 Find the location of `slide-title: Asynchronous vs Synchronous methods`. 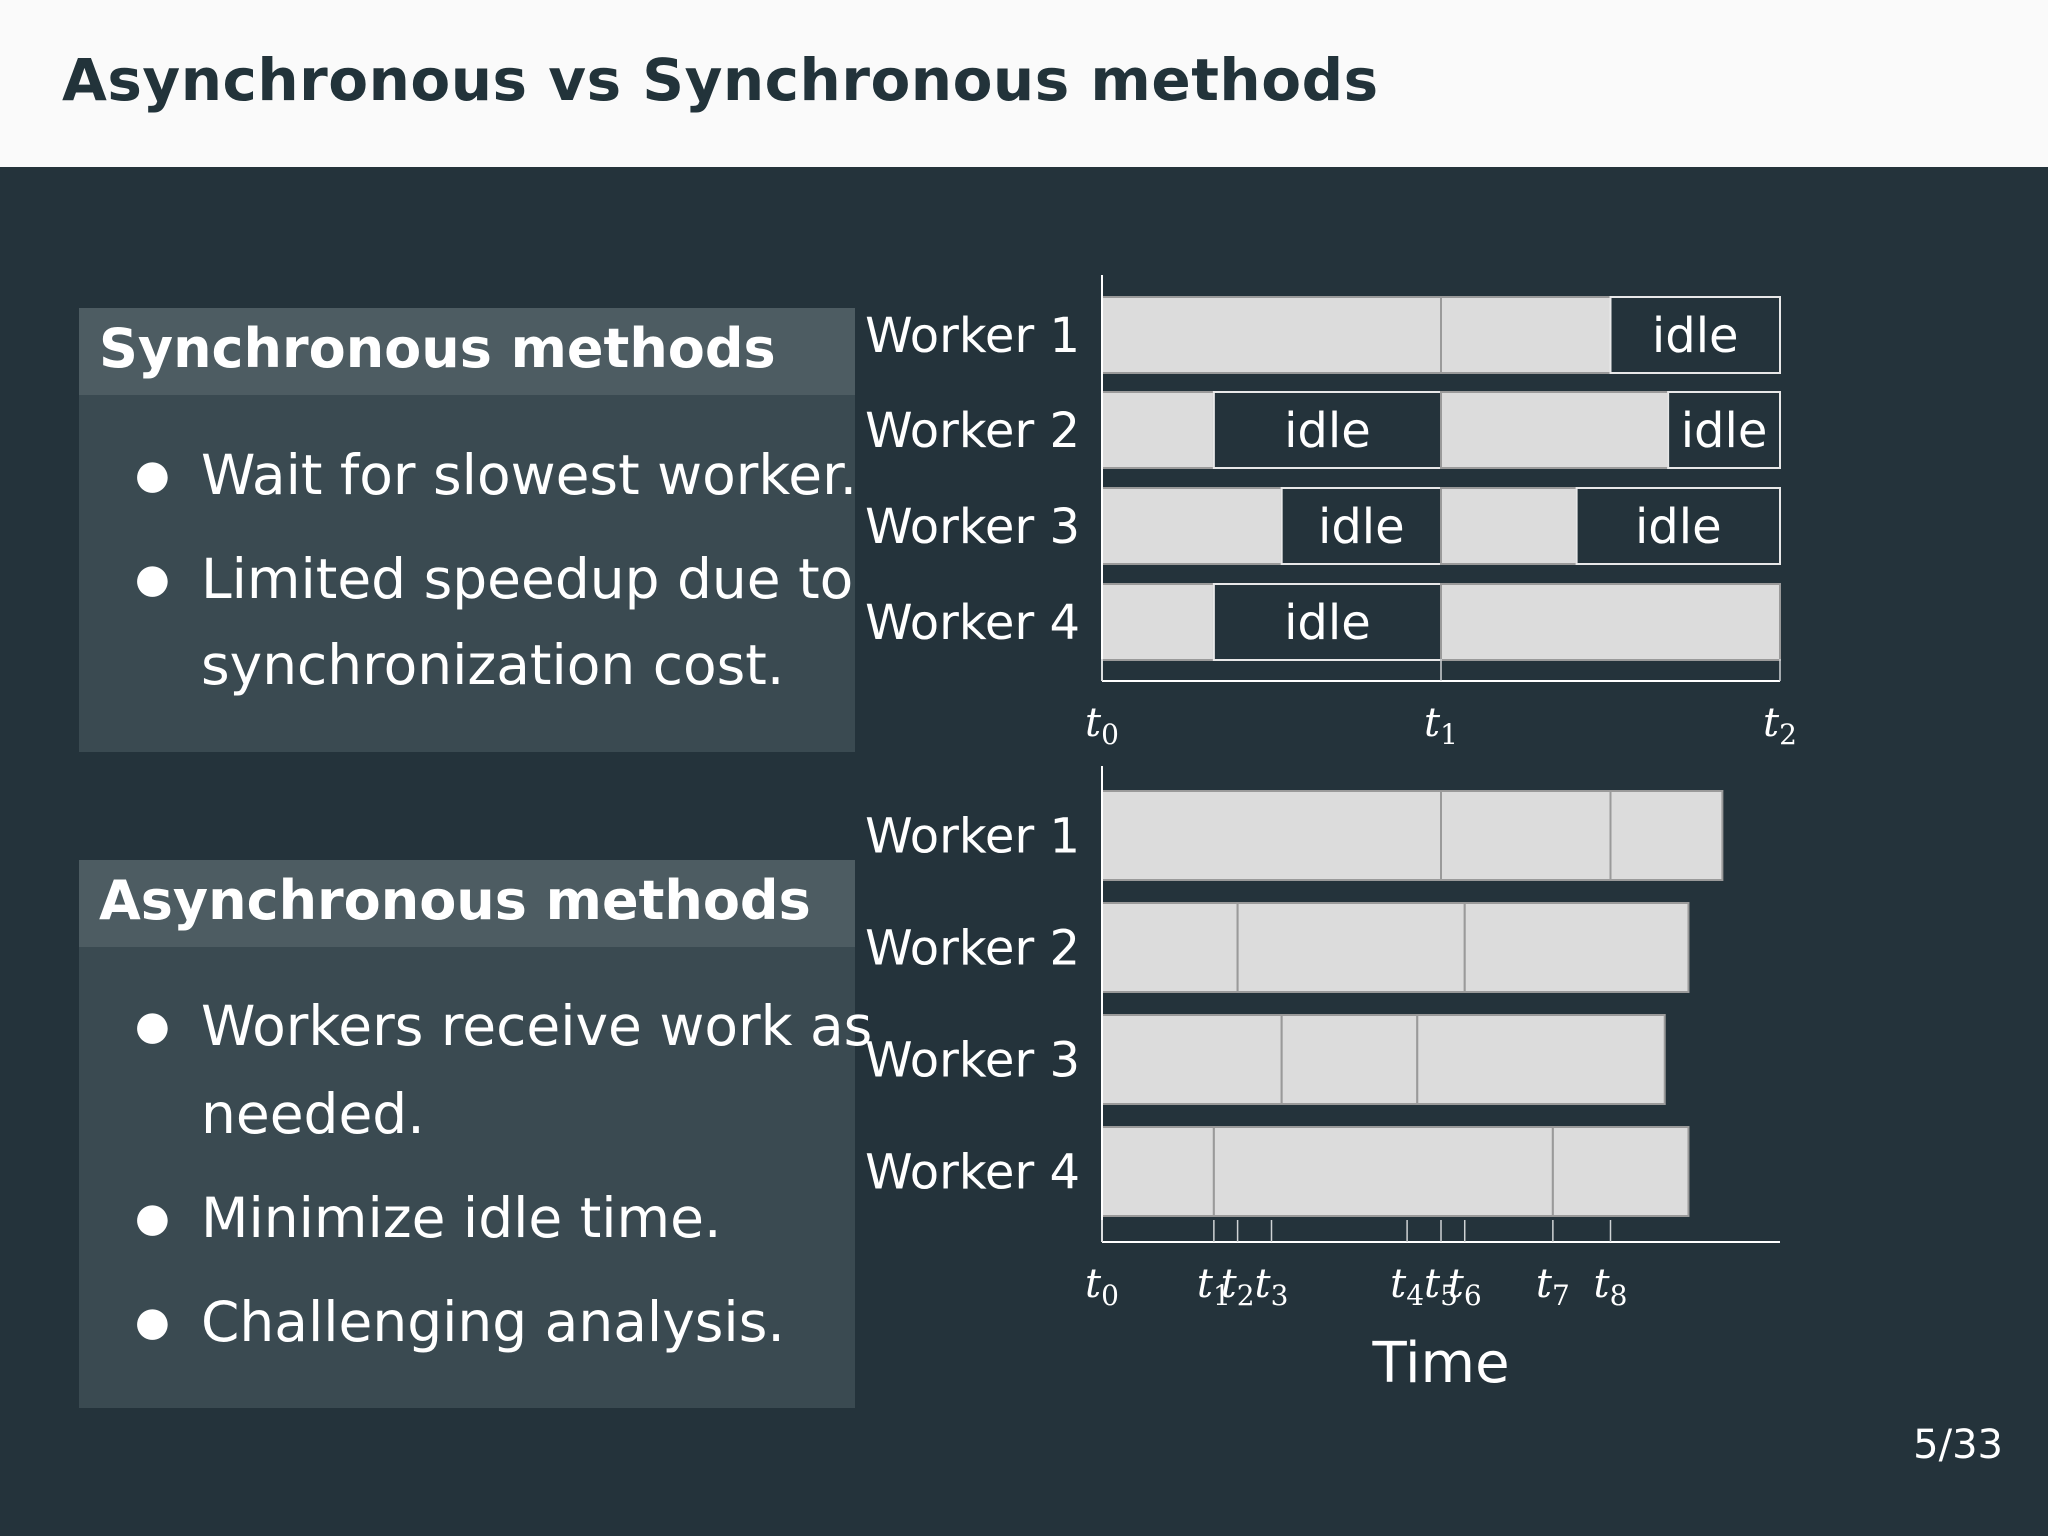

slide-title: Asynchronous vs Synchronous methods is located at coordinates (720, 80).